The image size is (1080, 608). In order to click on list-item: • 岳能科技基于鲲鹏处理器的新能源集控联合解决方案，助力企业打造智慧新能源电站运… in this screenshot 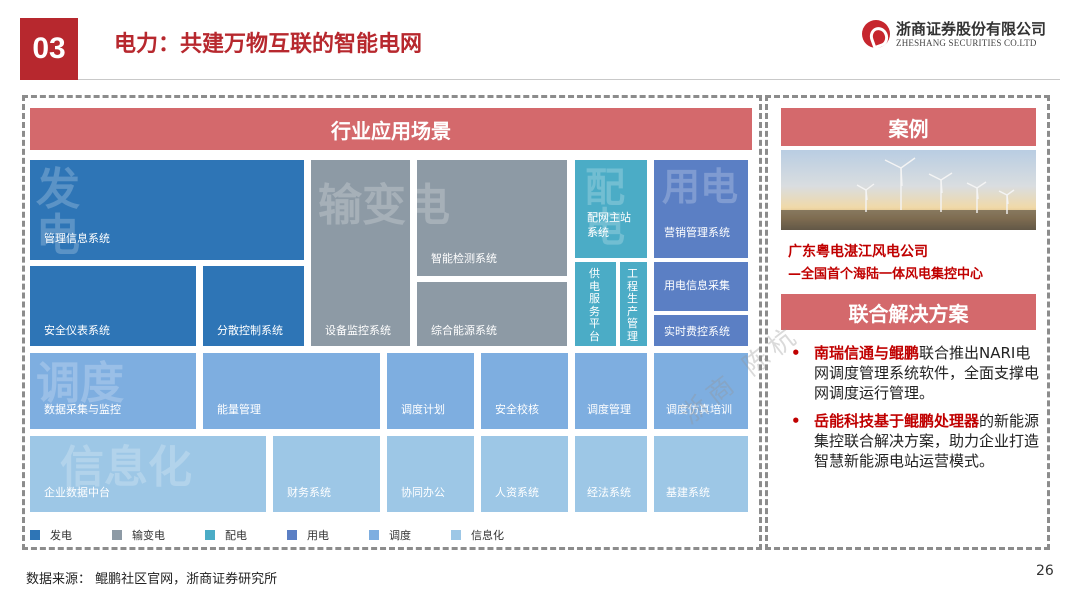, I will do `click(914, 441)`.